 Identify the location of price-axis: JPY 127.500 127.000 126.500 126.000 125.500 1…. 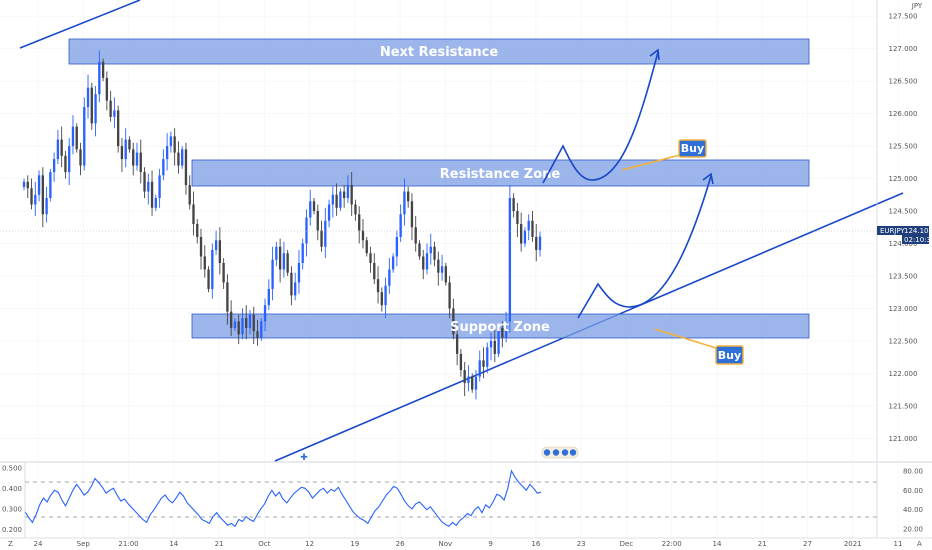
(904, 230).